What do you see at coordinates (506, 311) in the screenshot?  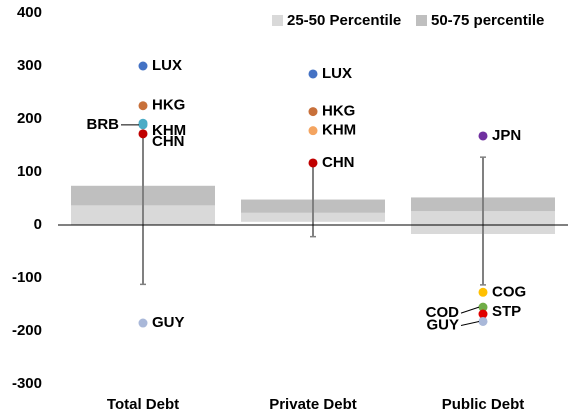 I see `outlier-label: STP` at bounding box center [506, 311].